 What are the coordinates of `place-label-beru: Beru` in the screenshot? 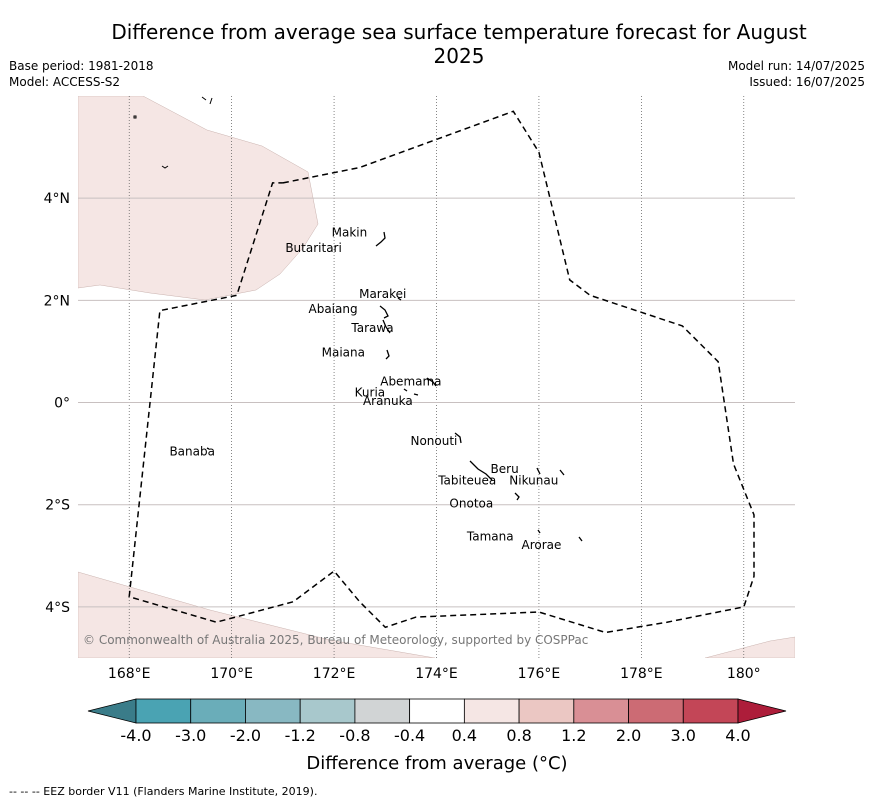 It's located at (505, 469).